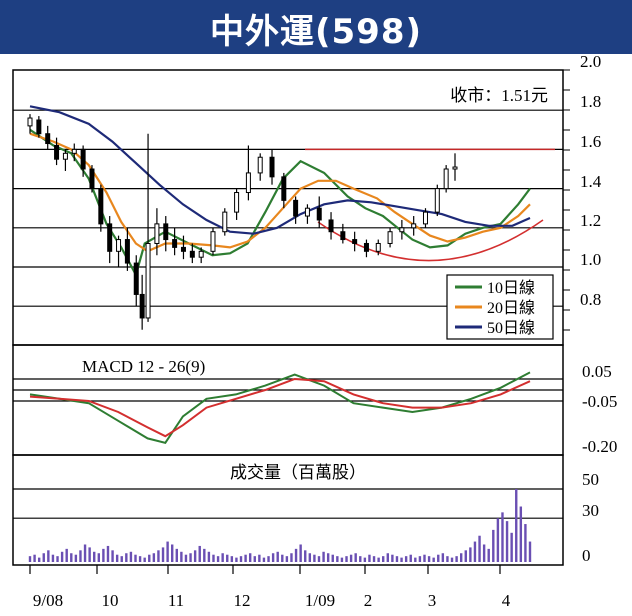 The height and width of the screenshot is (616, 632). I want to click on x-axis-label: 12, so click(242, 600).